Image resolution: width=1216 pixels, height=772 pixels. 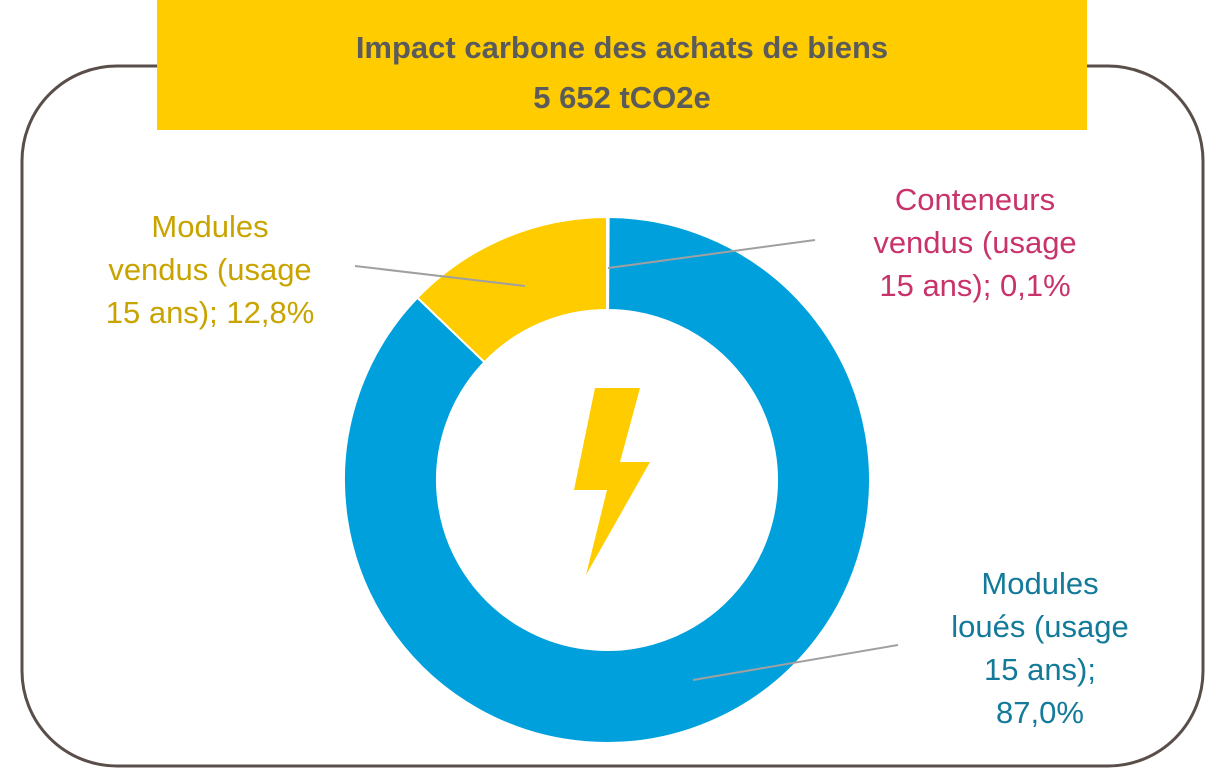 What do you see at coordinates (622, 97) in the screenshot?
I see `chart-subtitle: 5 652 tCO2e` at bounding box center [622, 97].